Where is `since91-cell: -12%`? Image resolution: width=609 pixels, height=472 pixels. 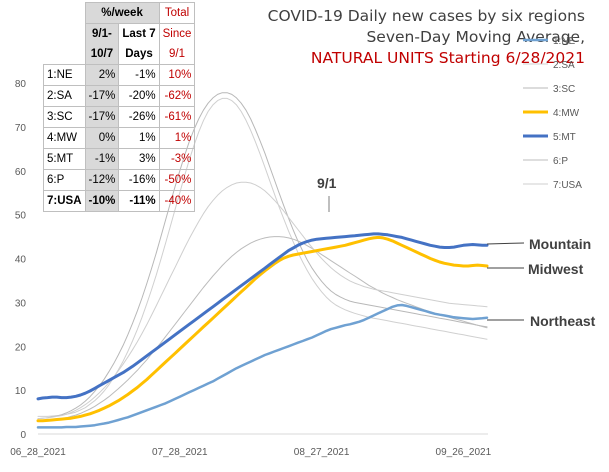
since91-cell: -12% is located at coordinates (102, 180).